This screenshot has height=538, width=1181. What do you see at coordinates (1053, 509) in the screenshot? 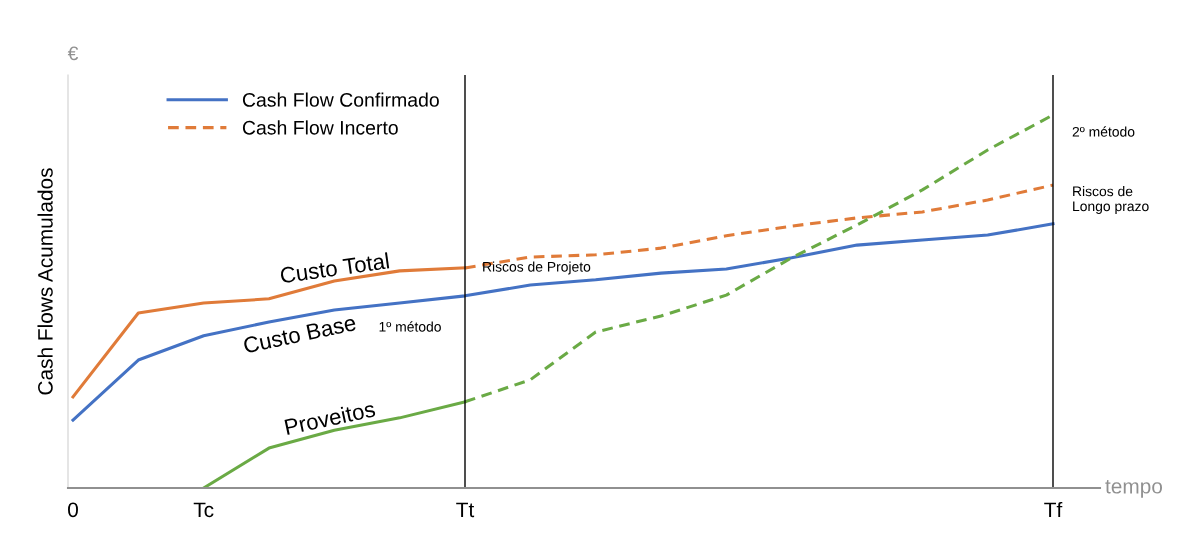
I see `x-tick-label: Tf` at bounding box center [1053, 509].